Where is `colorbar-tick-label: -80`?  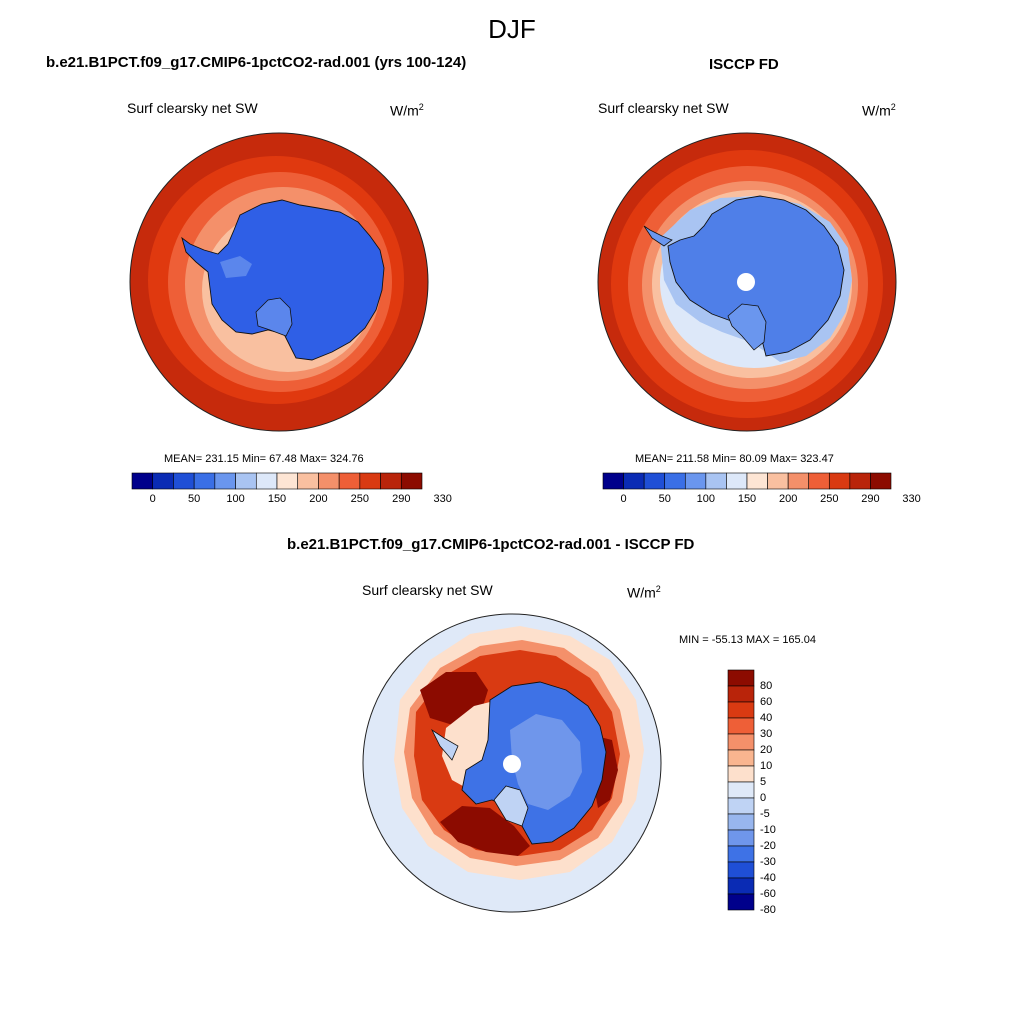 colorbar-tick-label: -80 is located at coordinates (768, 910).